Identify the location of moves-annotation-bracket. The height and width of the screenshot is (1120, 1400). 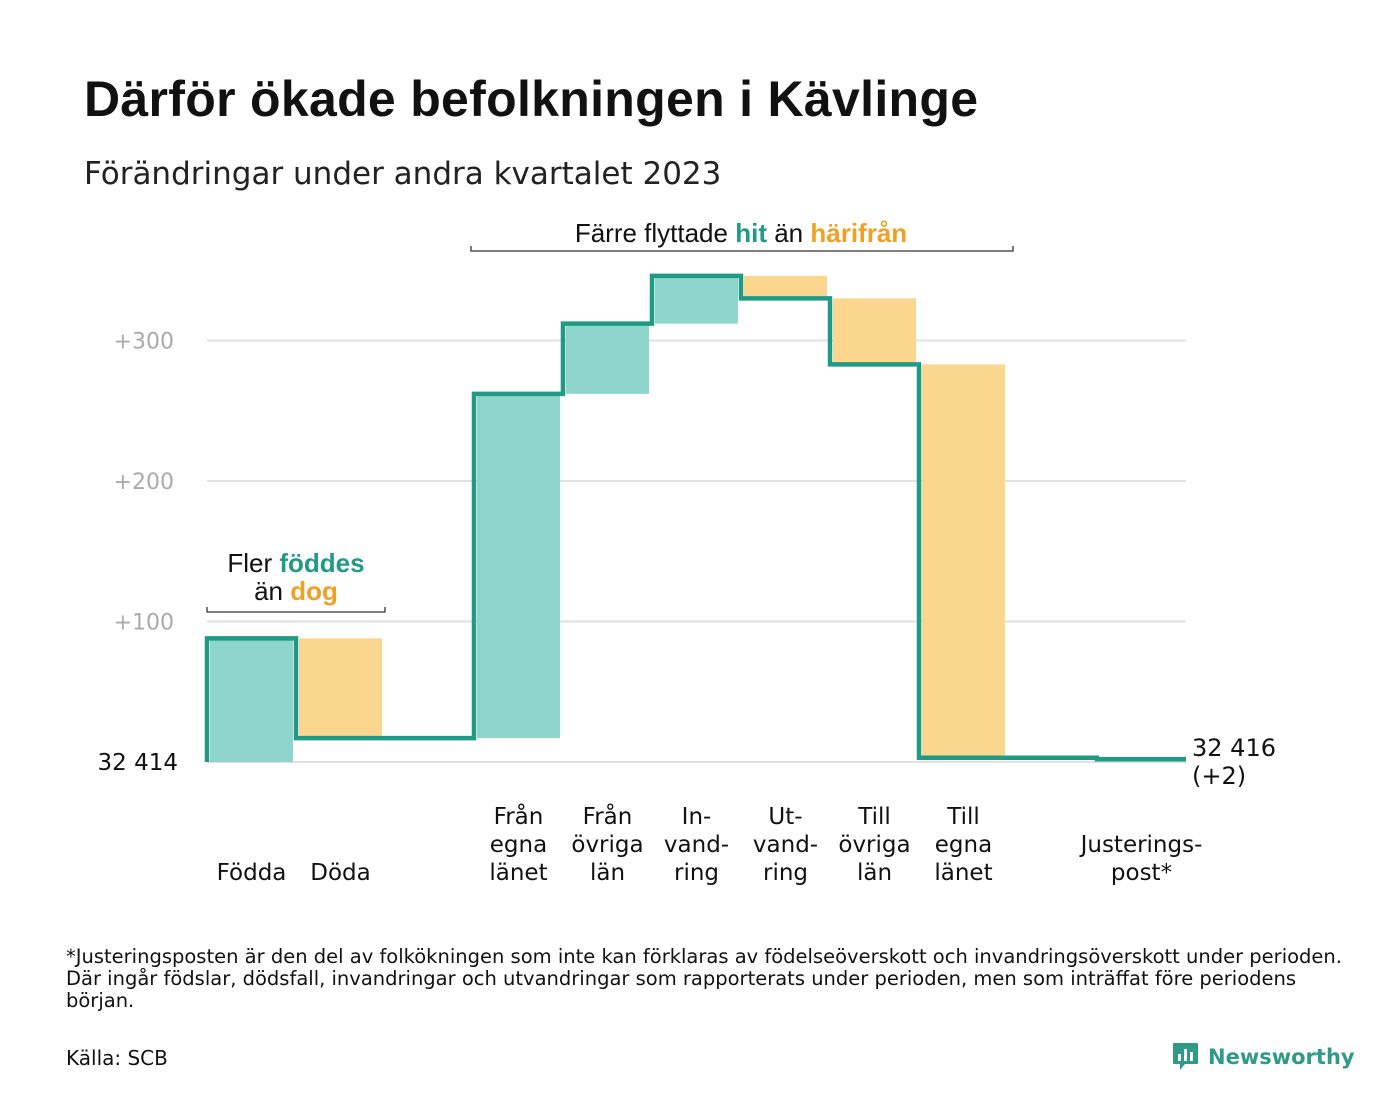
(742, 249).